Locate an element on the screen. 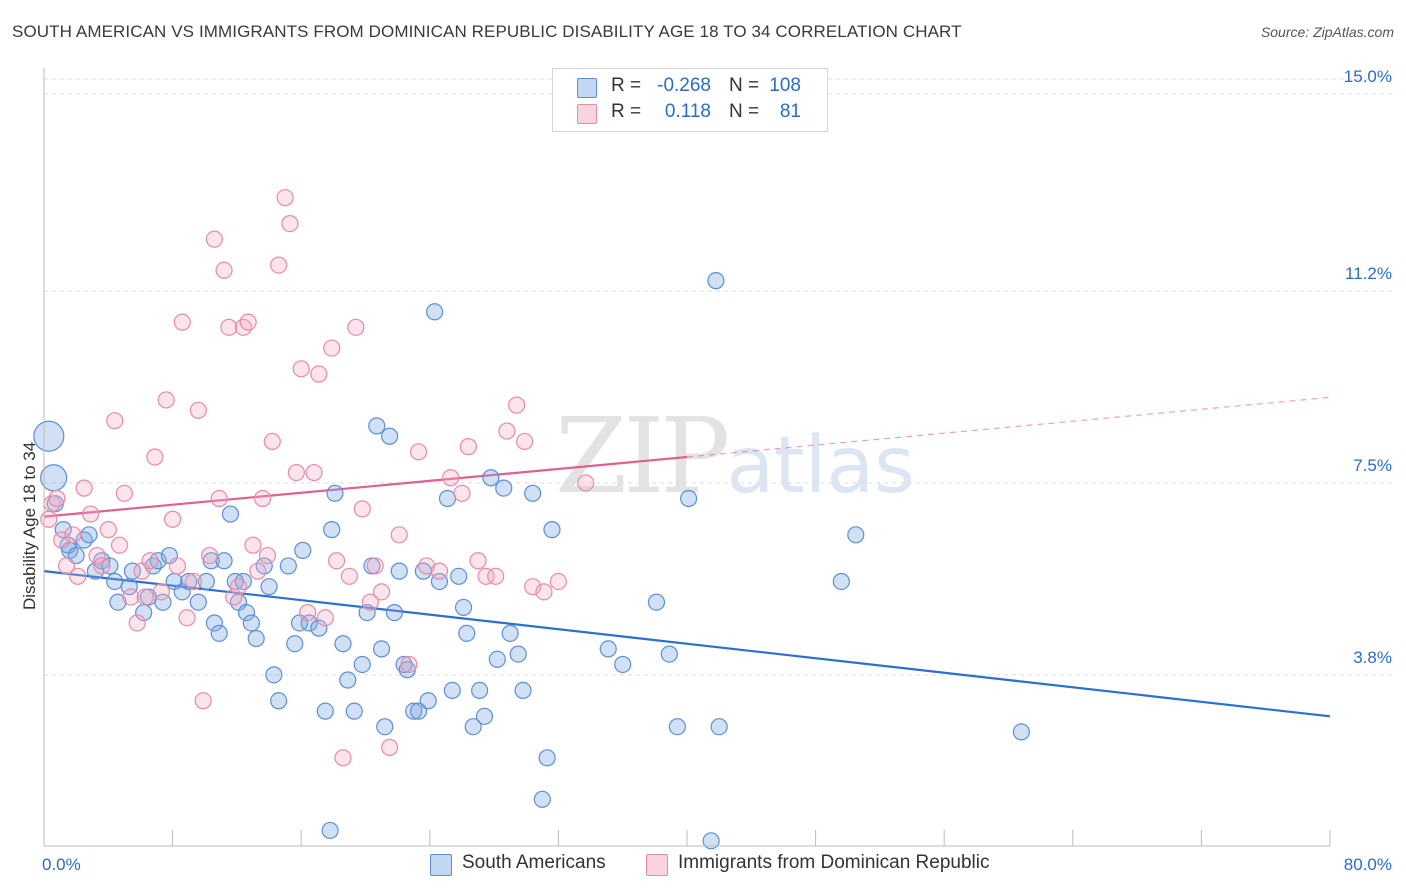 Image resolution: width=1406 pixels, height=892 pixels. watermark-atlas: atlas is located at coordinates (820, 466).